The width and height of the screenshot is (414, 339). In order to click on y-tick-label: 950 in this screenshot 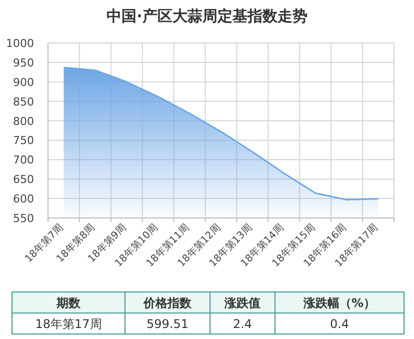, I will do `click(23, 63)`.